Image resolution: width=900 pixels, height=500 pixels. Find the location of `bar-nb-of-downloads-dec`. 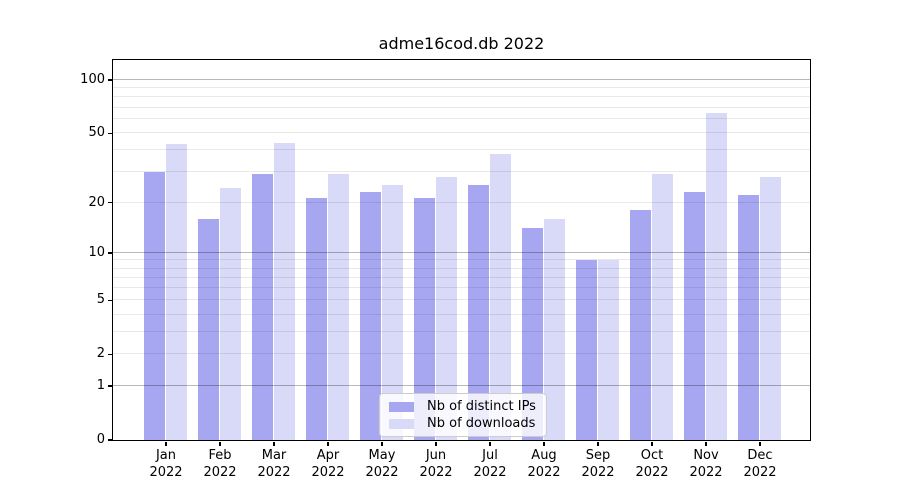

bar-nb-of-downloads-dec is located at coordinates (770, 308).